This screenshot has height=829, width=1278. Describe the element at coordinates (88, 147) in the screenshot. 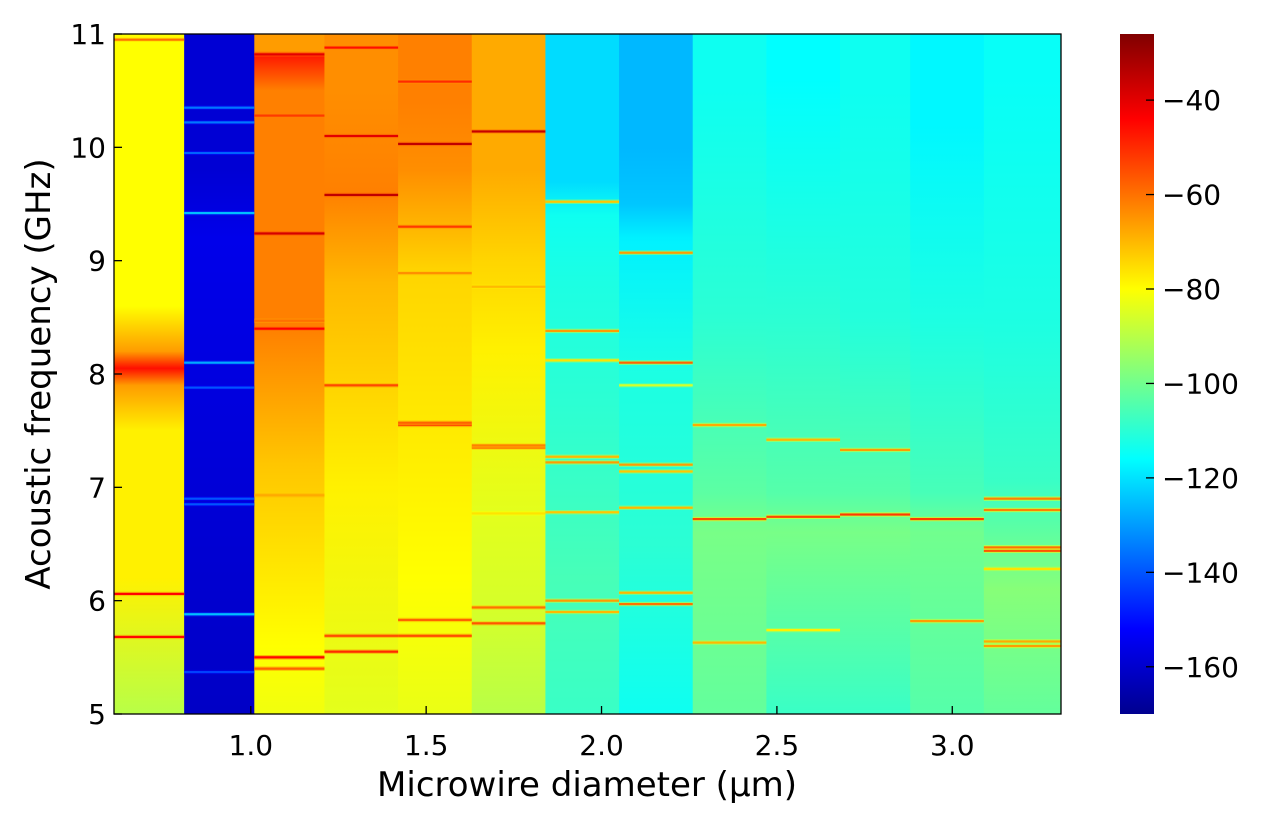

I see `y-tick-label: 10` at that location.